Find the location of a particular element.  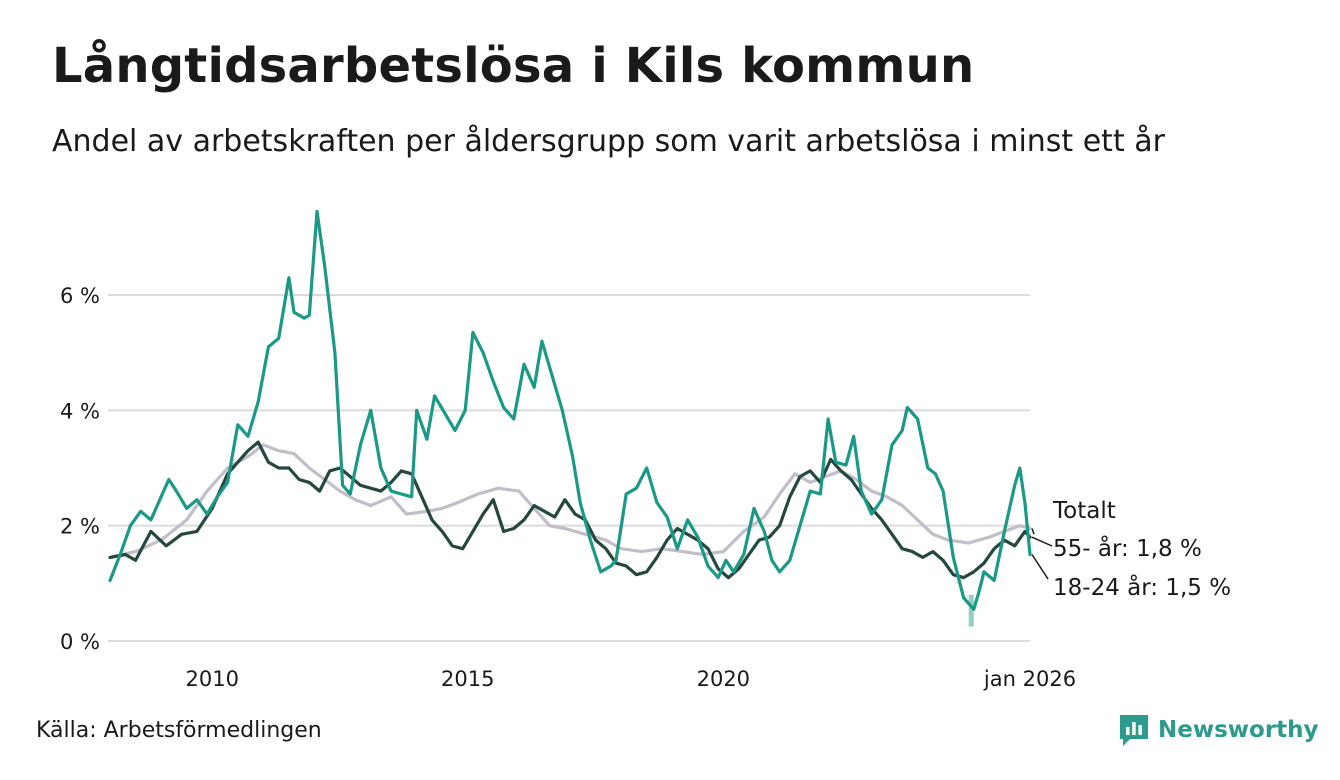

y-axis-tick-labels: 0 % 2 % 4 % 6 % is located at coordinates (80, 469).